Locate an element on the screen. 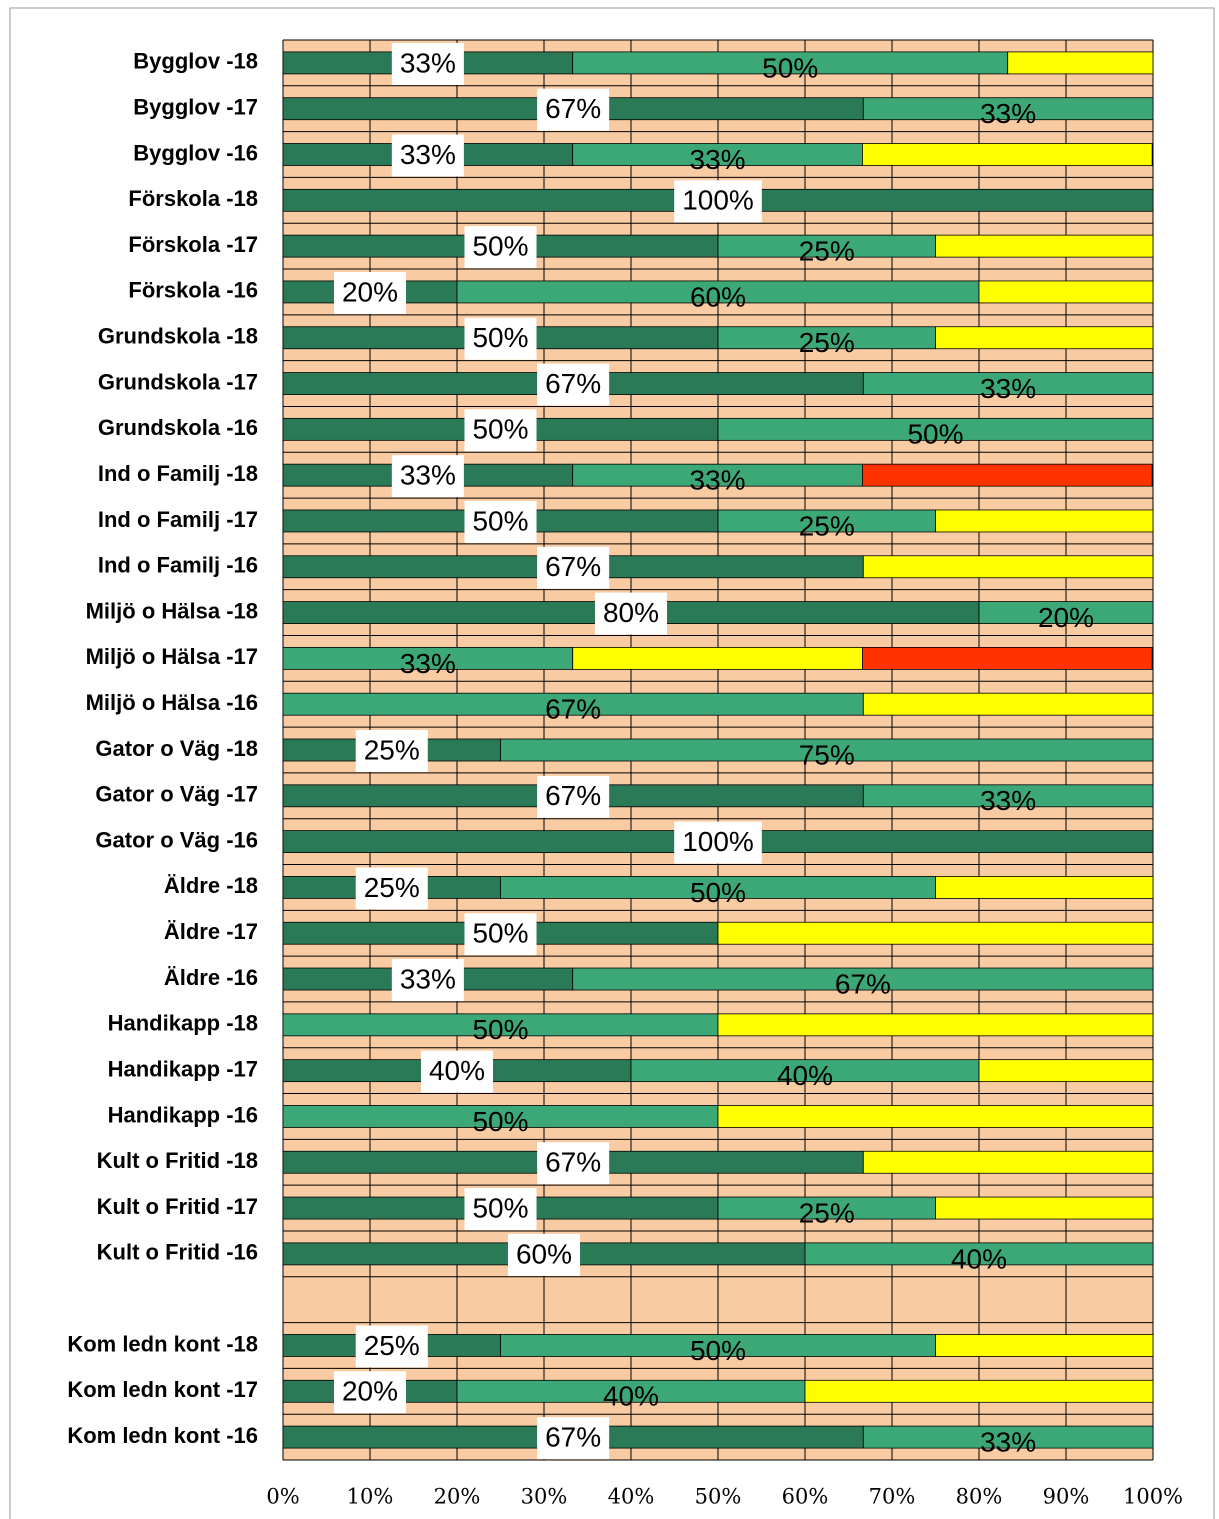 Image resolution: width=1219 pixels, height=1519 pixels. category-label: Kult o Fritid -16 is located at coordinates (177, 1252).